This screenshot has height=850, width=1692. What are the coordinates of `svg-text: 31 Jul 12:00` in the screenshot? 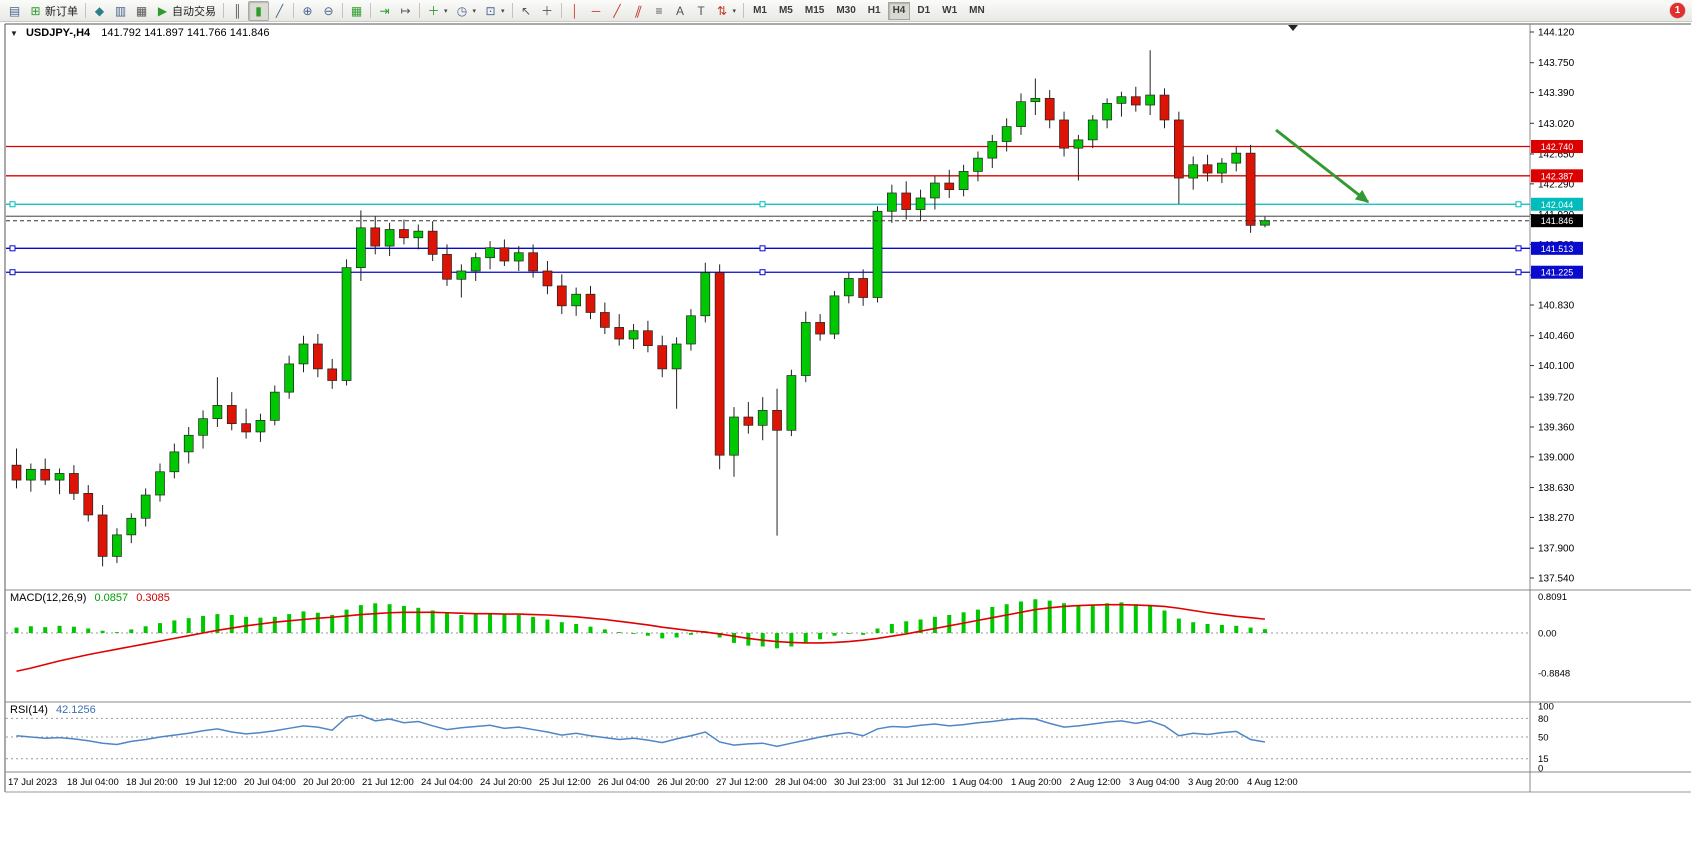 It's located at (919, 782).